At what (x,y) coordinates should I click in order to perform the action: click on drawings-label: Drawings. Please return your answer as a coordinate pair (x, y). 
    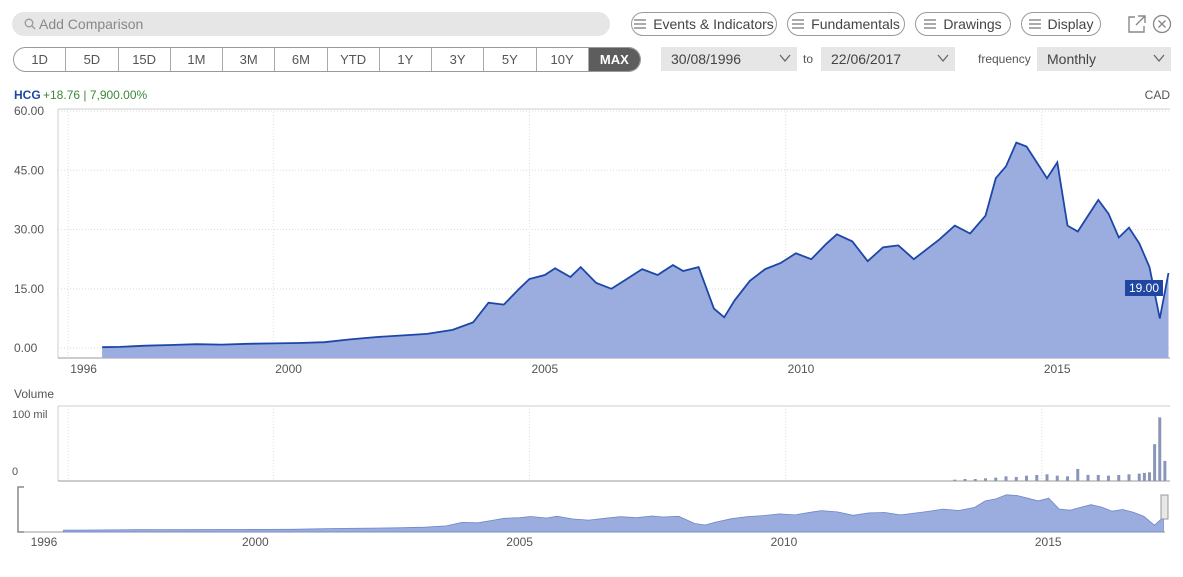
    Looking at the image, I should click on (972, 24).